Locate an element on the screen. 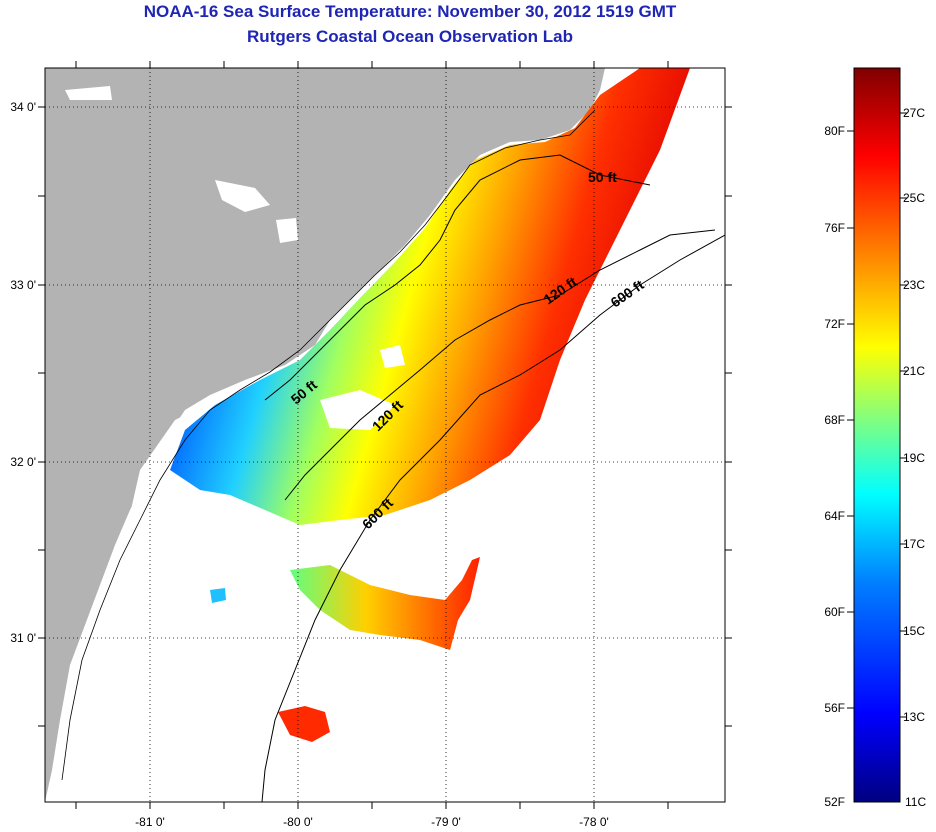  lat-label-32: 32 0' is located at coordinates (23, 462).